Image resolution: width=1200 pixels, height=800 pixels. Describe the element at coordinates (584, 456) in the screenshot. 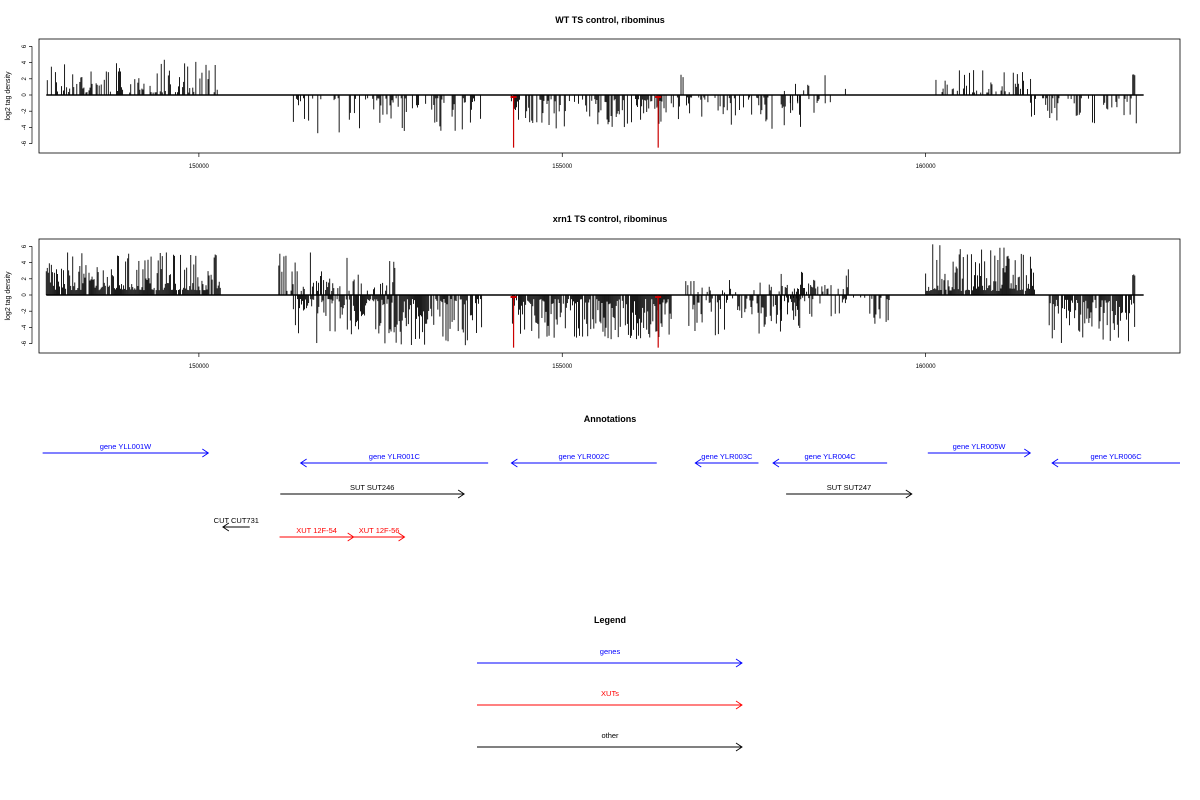

I see `annotation-label: gene YLR002C` at that location.